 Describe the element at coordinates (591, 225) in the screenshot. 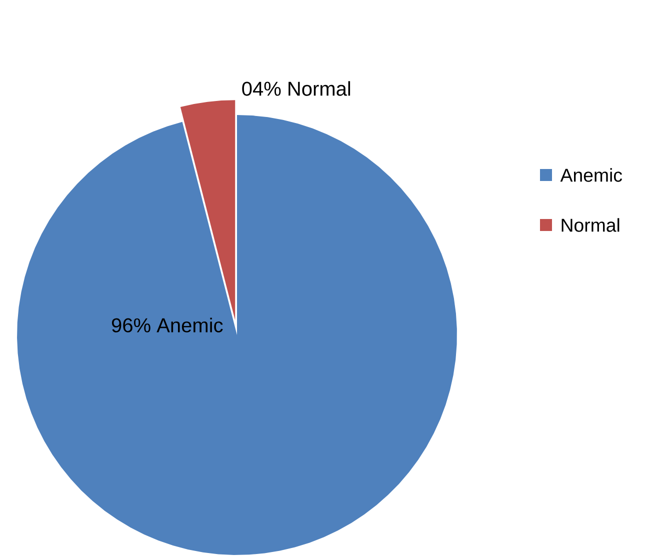

I see `legend-label: Normal` at that location.